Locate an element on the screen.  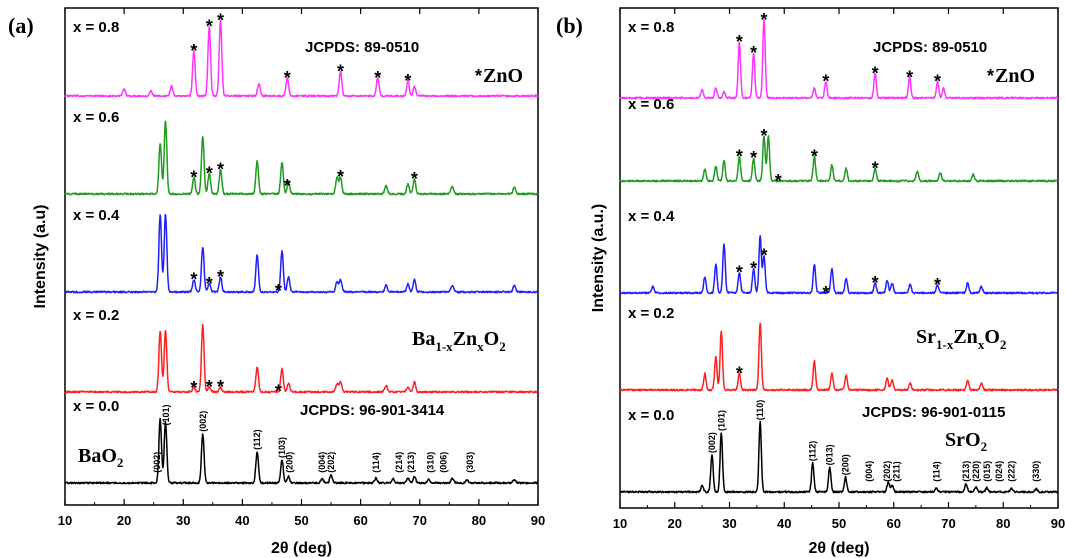
hkl-label: (211) is located at coordinates (896, 471).